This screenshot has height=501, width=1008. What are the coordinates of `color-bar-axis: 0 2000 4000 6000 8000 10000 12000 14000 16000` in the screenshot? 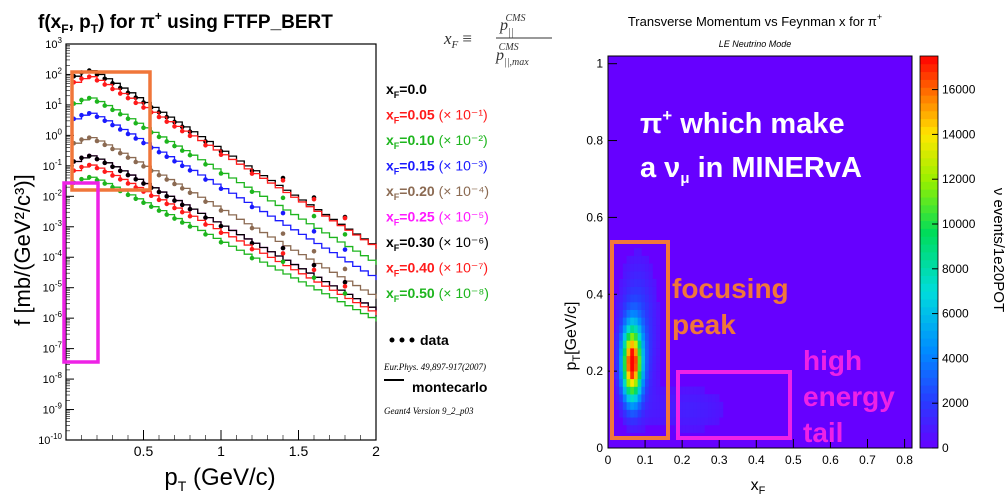 It's located at (954, 269).